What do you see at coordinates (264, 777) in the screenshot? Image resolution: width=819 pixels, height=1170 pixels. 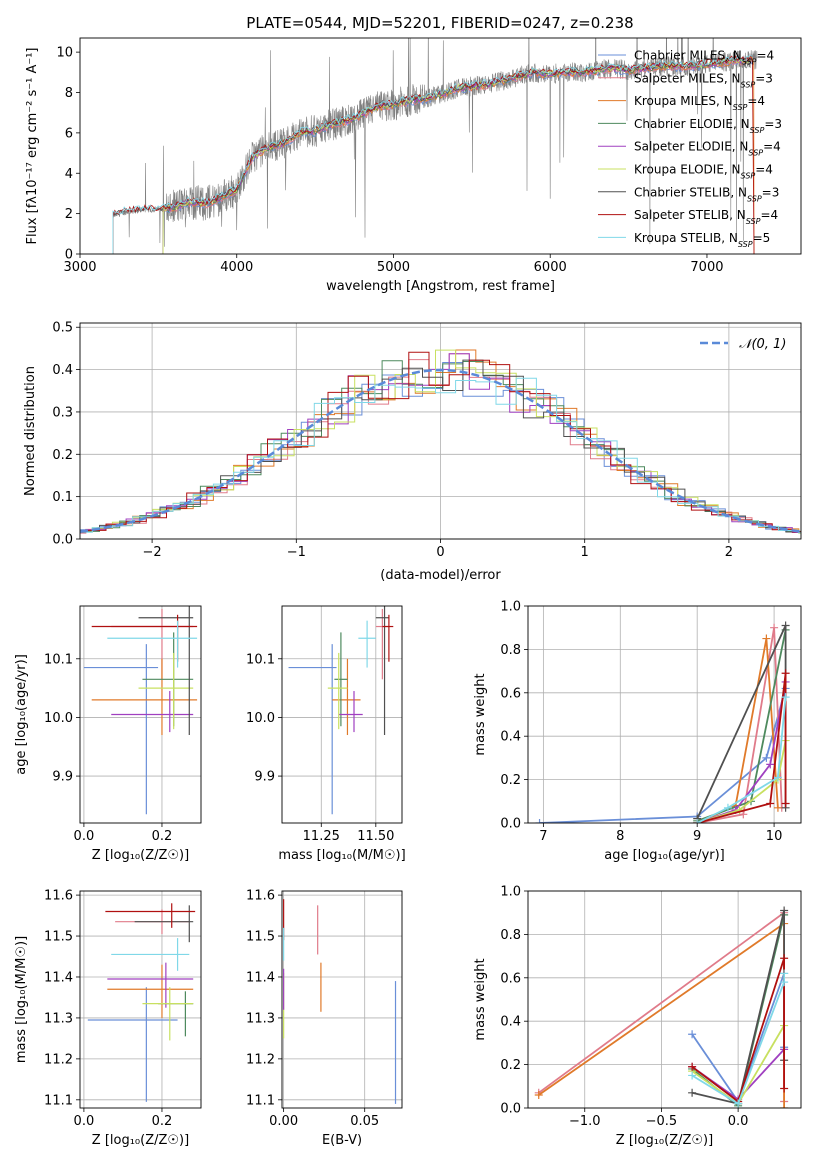 I see `y-tick-label: 9.9` at bounding box center [264, 777].